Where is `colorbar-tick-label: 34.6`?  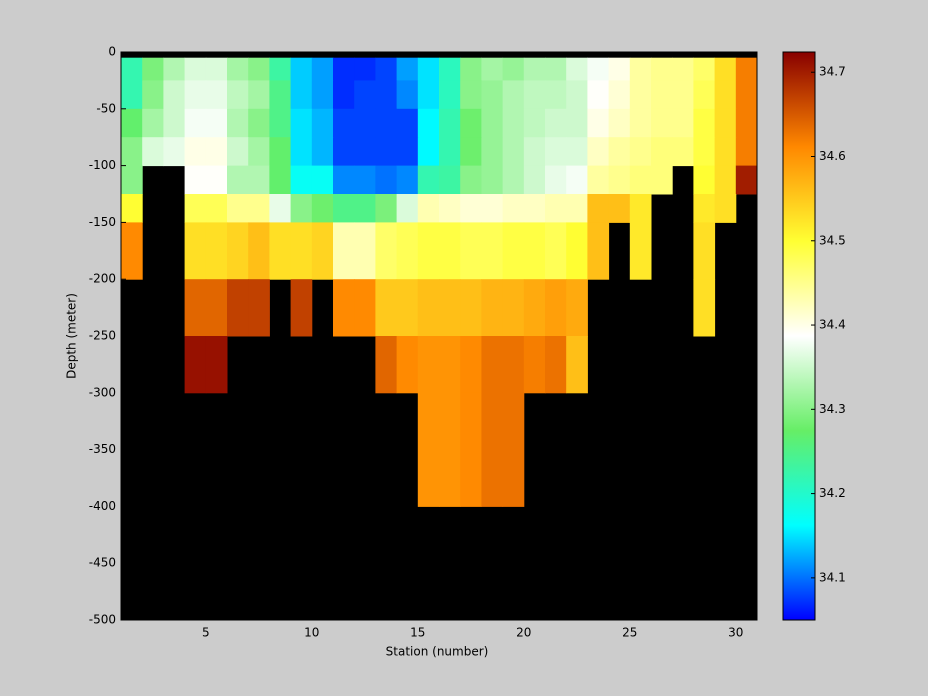
colorbar-tick-label: 34.6 is located at coordinates (832, 156).